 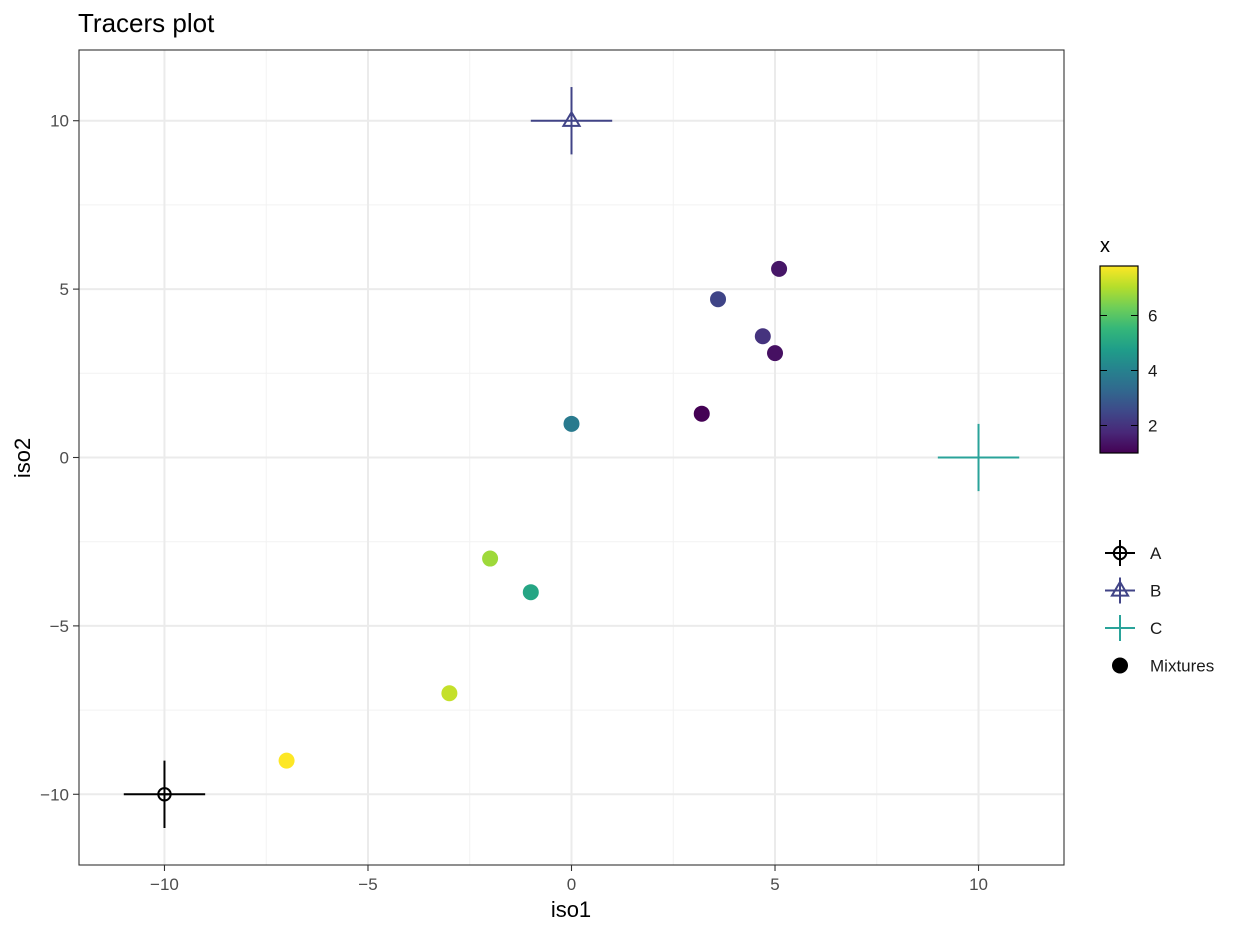 What do you see at coordinates (1133, 628) in the screenshot?
I see `legend-item-c: C` at bounding box center [1133, 628].